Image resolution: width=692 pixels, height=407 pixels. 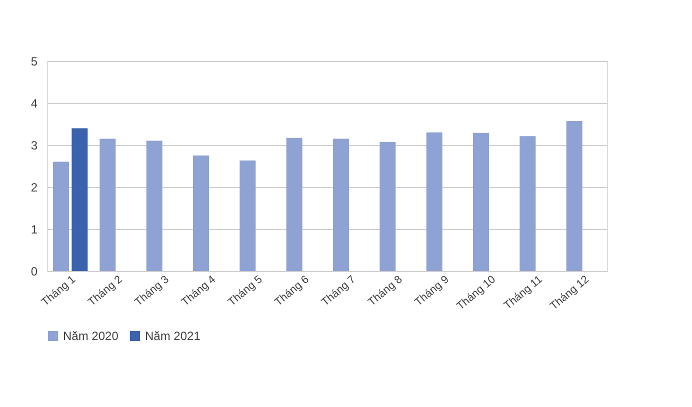 What do you see at coordinates (34, 229) in the screenshot?
I see `y-tick-label: 1` at bounding box center [34, 229].